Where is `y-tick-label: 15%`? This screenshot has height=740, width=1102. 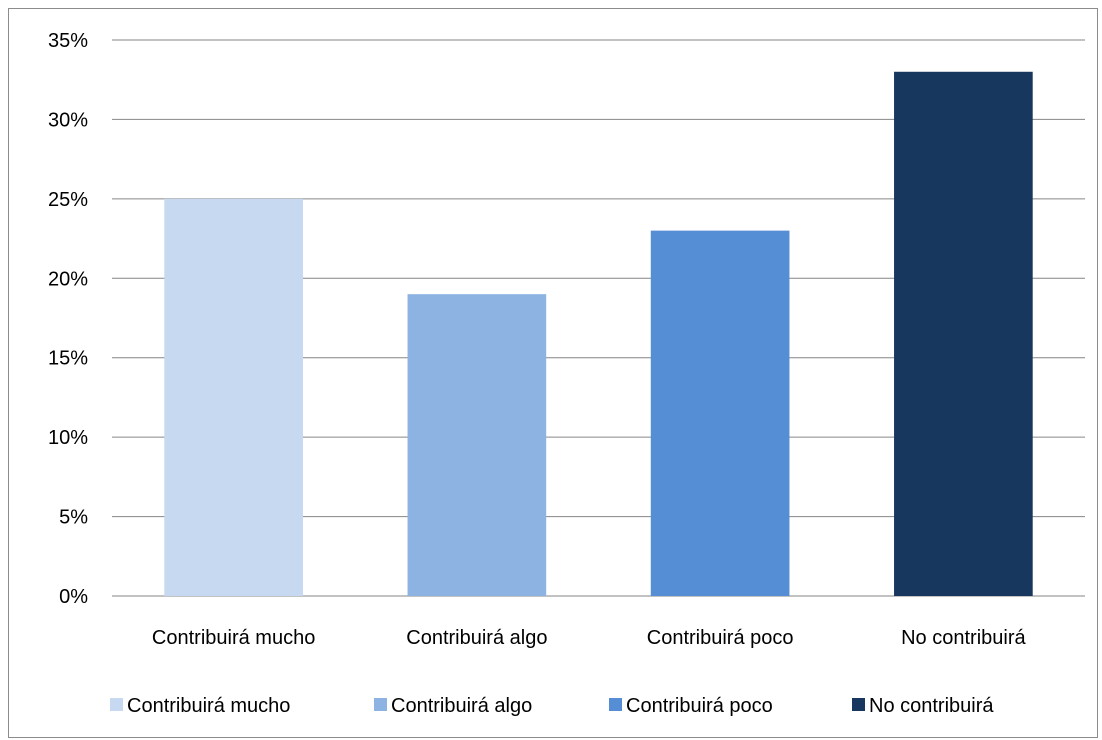
y-tick-label: 15% is located at coordinates (68, 359).